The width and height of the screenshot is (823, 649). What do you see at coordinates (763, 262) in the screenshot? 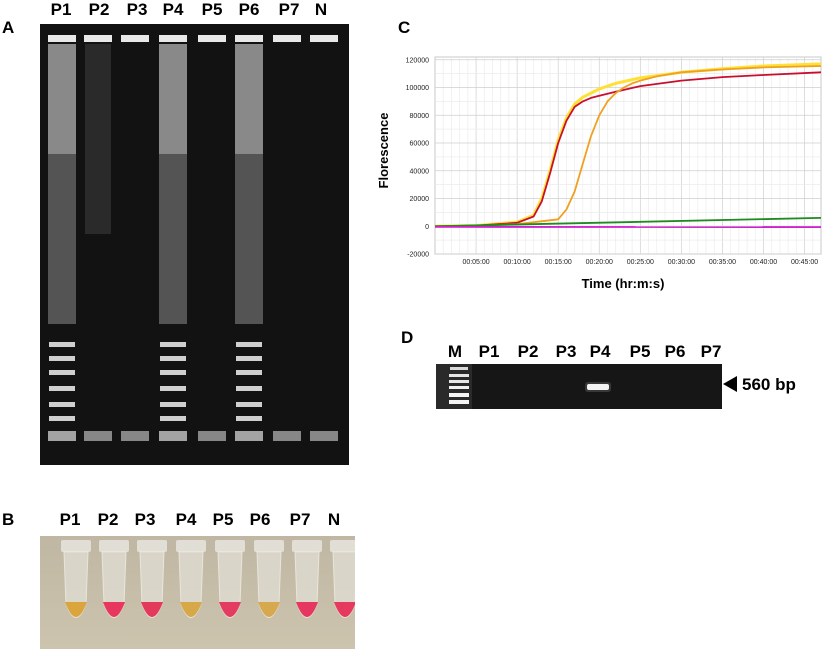
I see `x-tick-label: 00:40:00` at bounding box center [763, 262].